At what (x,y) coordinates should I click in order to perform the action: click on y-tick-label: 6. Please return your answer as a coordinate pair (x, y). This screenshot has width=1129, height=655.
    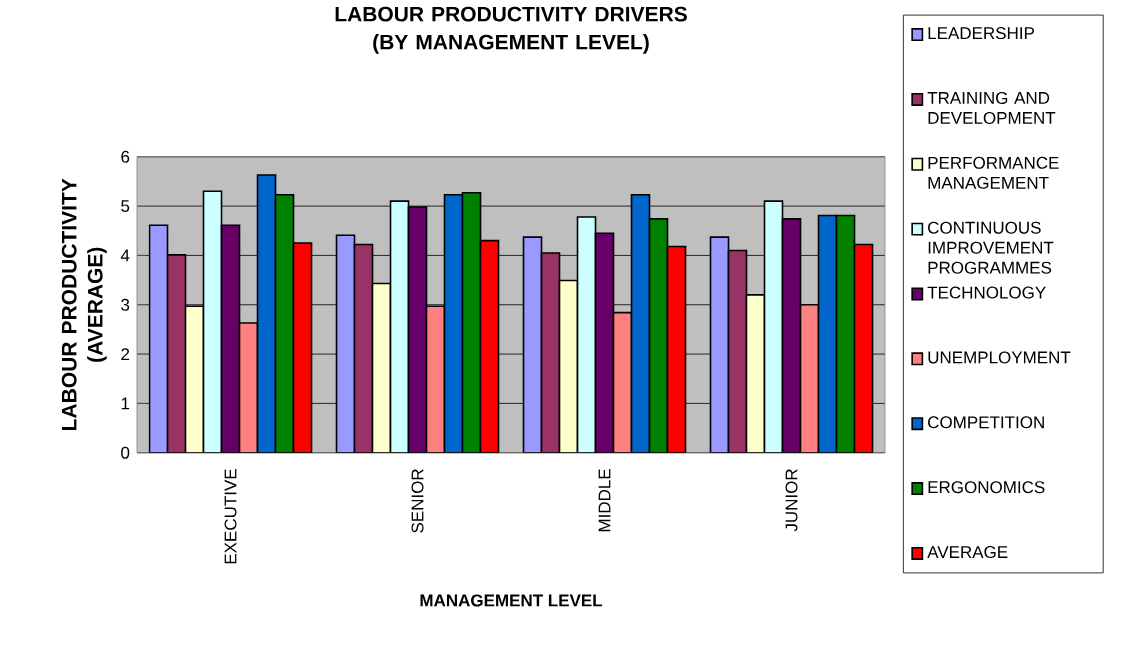
    Looking at the image, I should click on (125, 156).